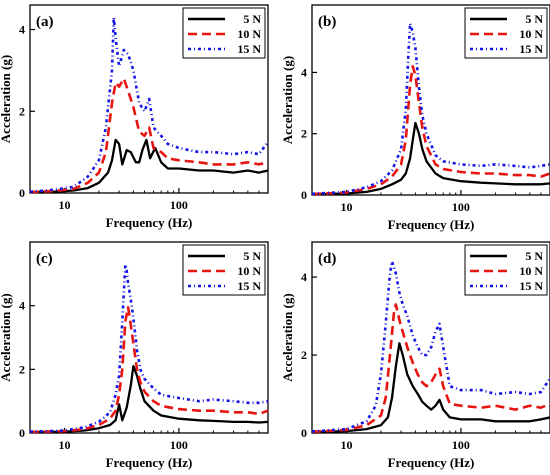 The image size is (550, 475). What do you see at coordinates (327, 259) in the screenshot?
I see `panel-label: (d)` at bounding box center [327, 259].